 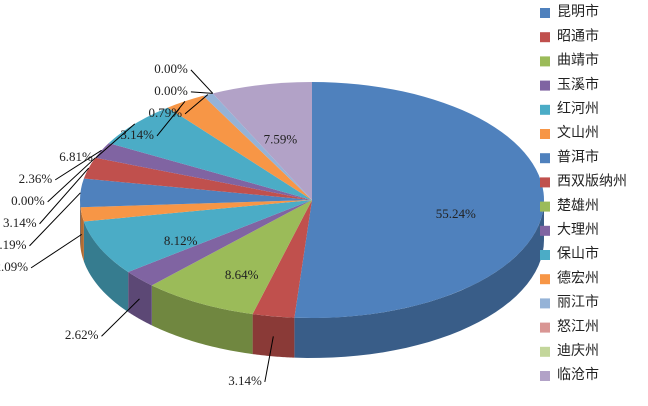 What do you see at coordinates (82, 334) in the screenshot?
I see `data-label: 2.62%` at bounding box center [82, 334].